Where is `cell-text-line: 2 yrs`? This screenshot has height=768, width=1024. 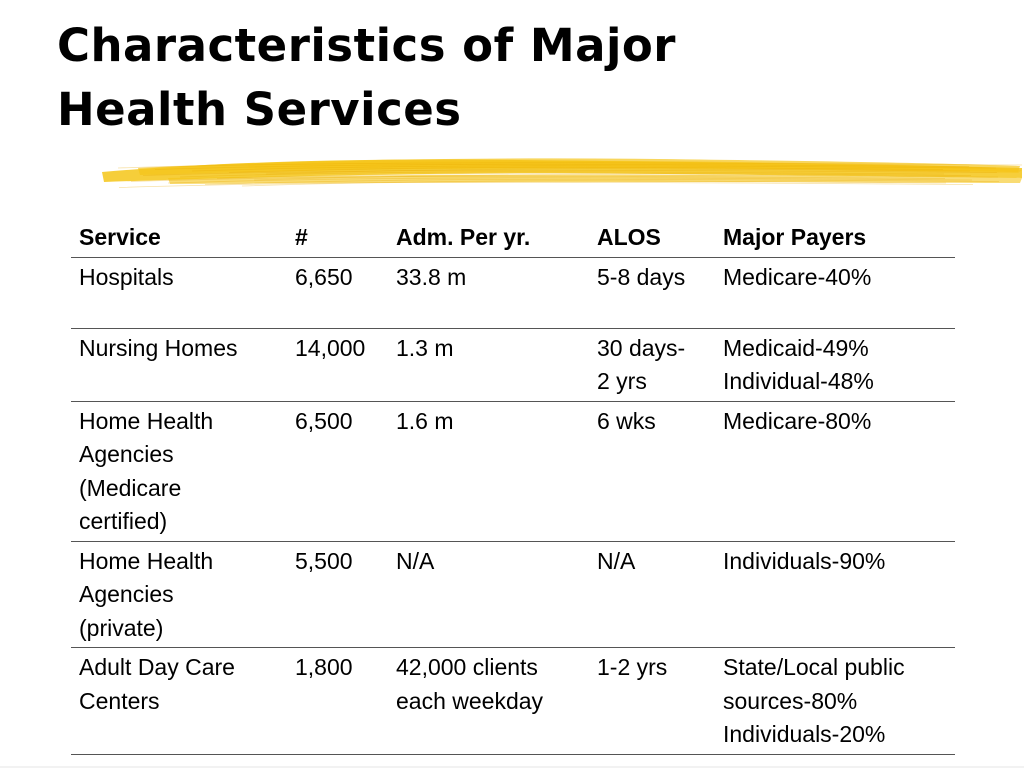
cell-text-line: 2 yrs is located at coordinates (622, 381).